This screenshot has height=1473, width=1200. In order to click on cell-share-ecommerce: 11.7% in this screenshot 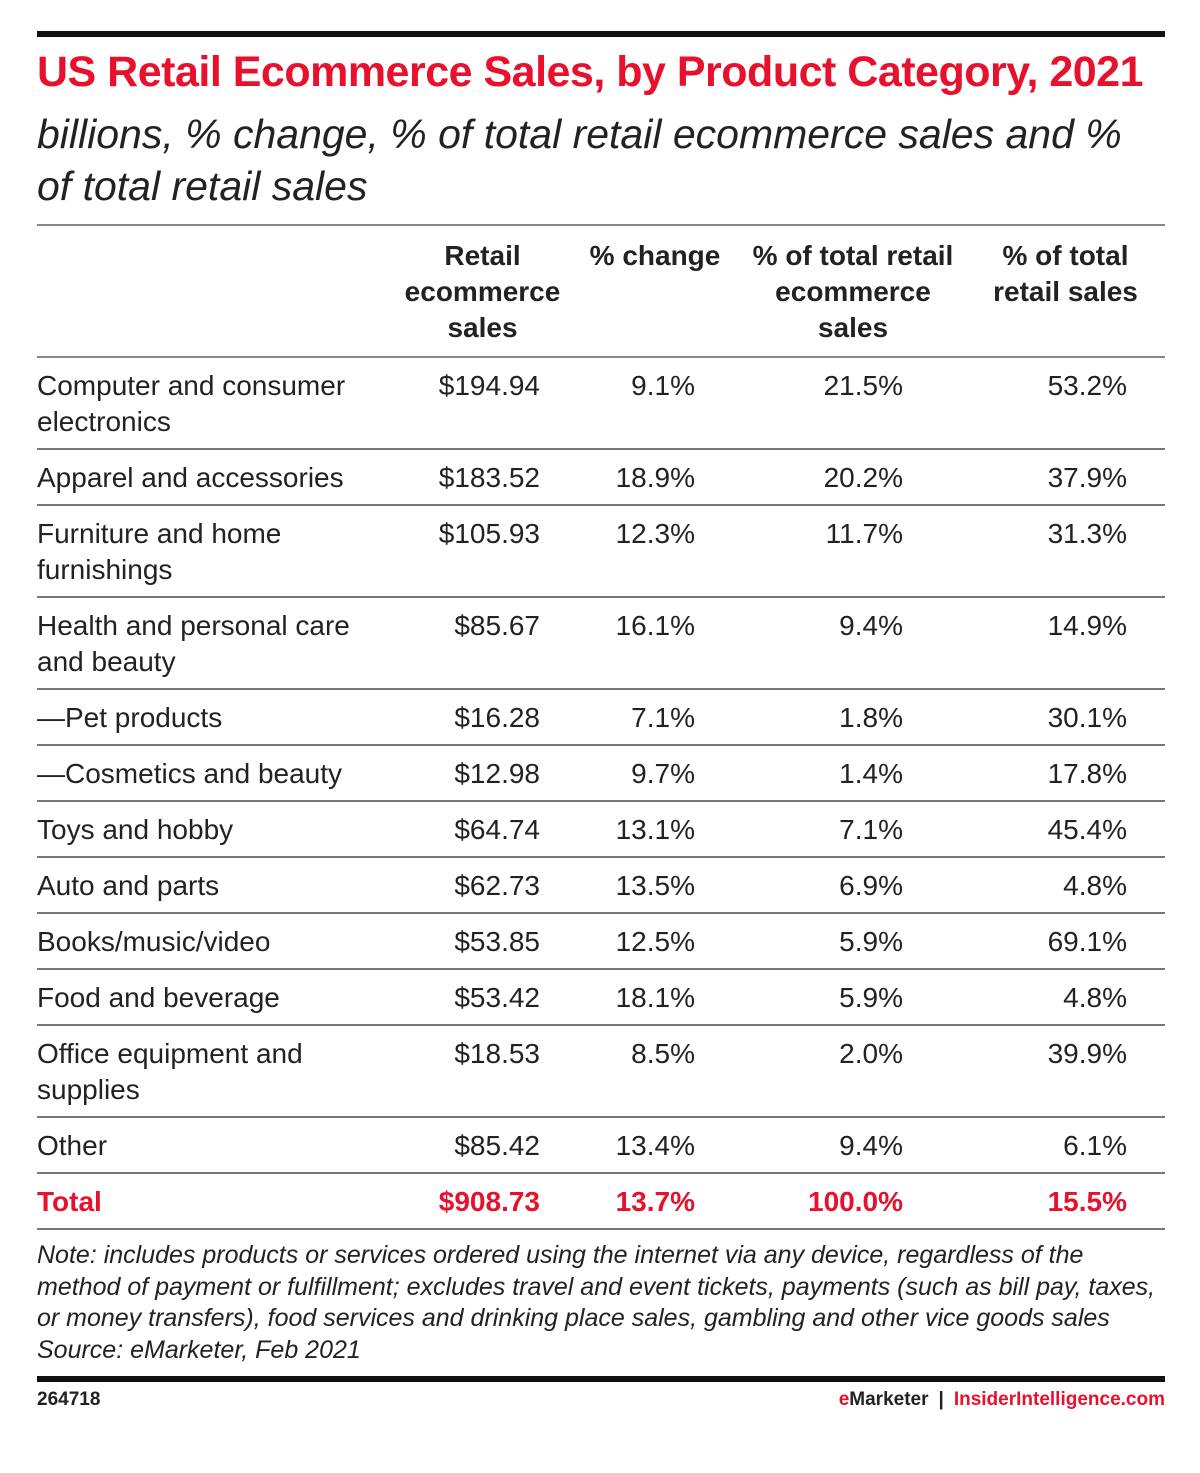, I will do `click(864, 533)`.